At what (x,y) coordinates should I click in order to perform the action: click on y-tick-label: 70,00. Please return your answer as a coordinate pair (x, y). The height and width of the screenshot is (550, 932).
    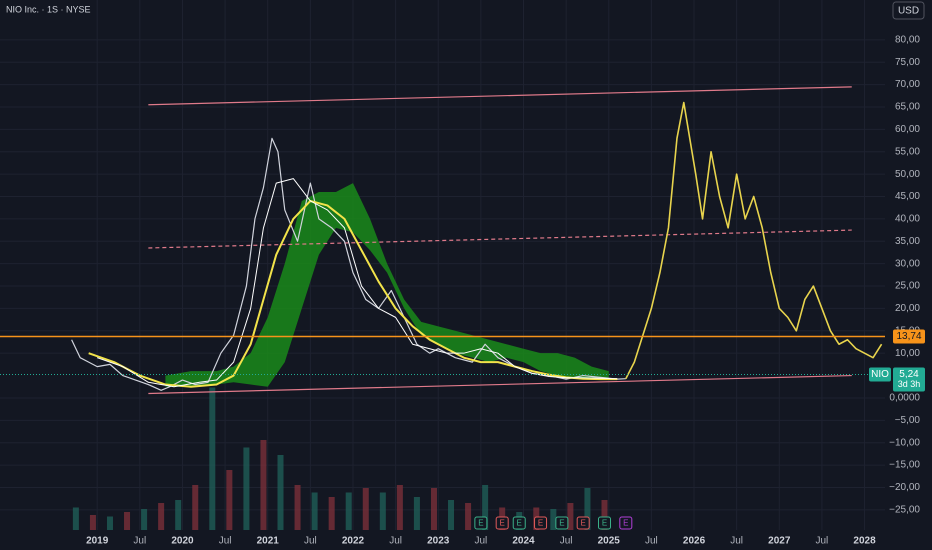
    Looking at the image, I should click on (907, 84).